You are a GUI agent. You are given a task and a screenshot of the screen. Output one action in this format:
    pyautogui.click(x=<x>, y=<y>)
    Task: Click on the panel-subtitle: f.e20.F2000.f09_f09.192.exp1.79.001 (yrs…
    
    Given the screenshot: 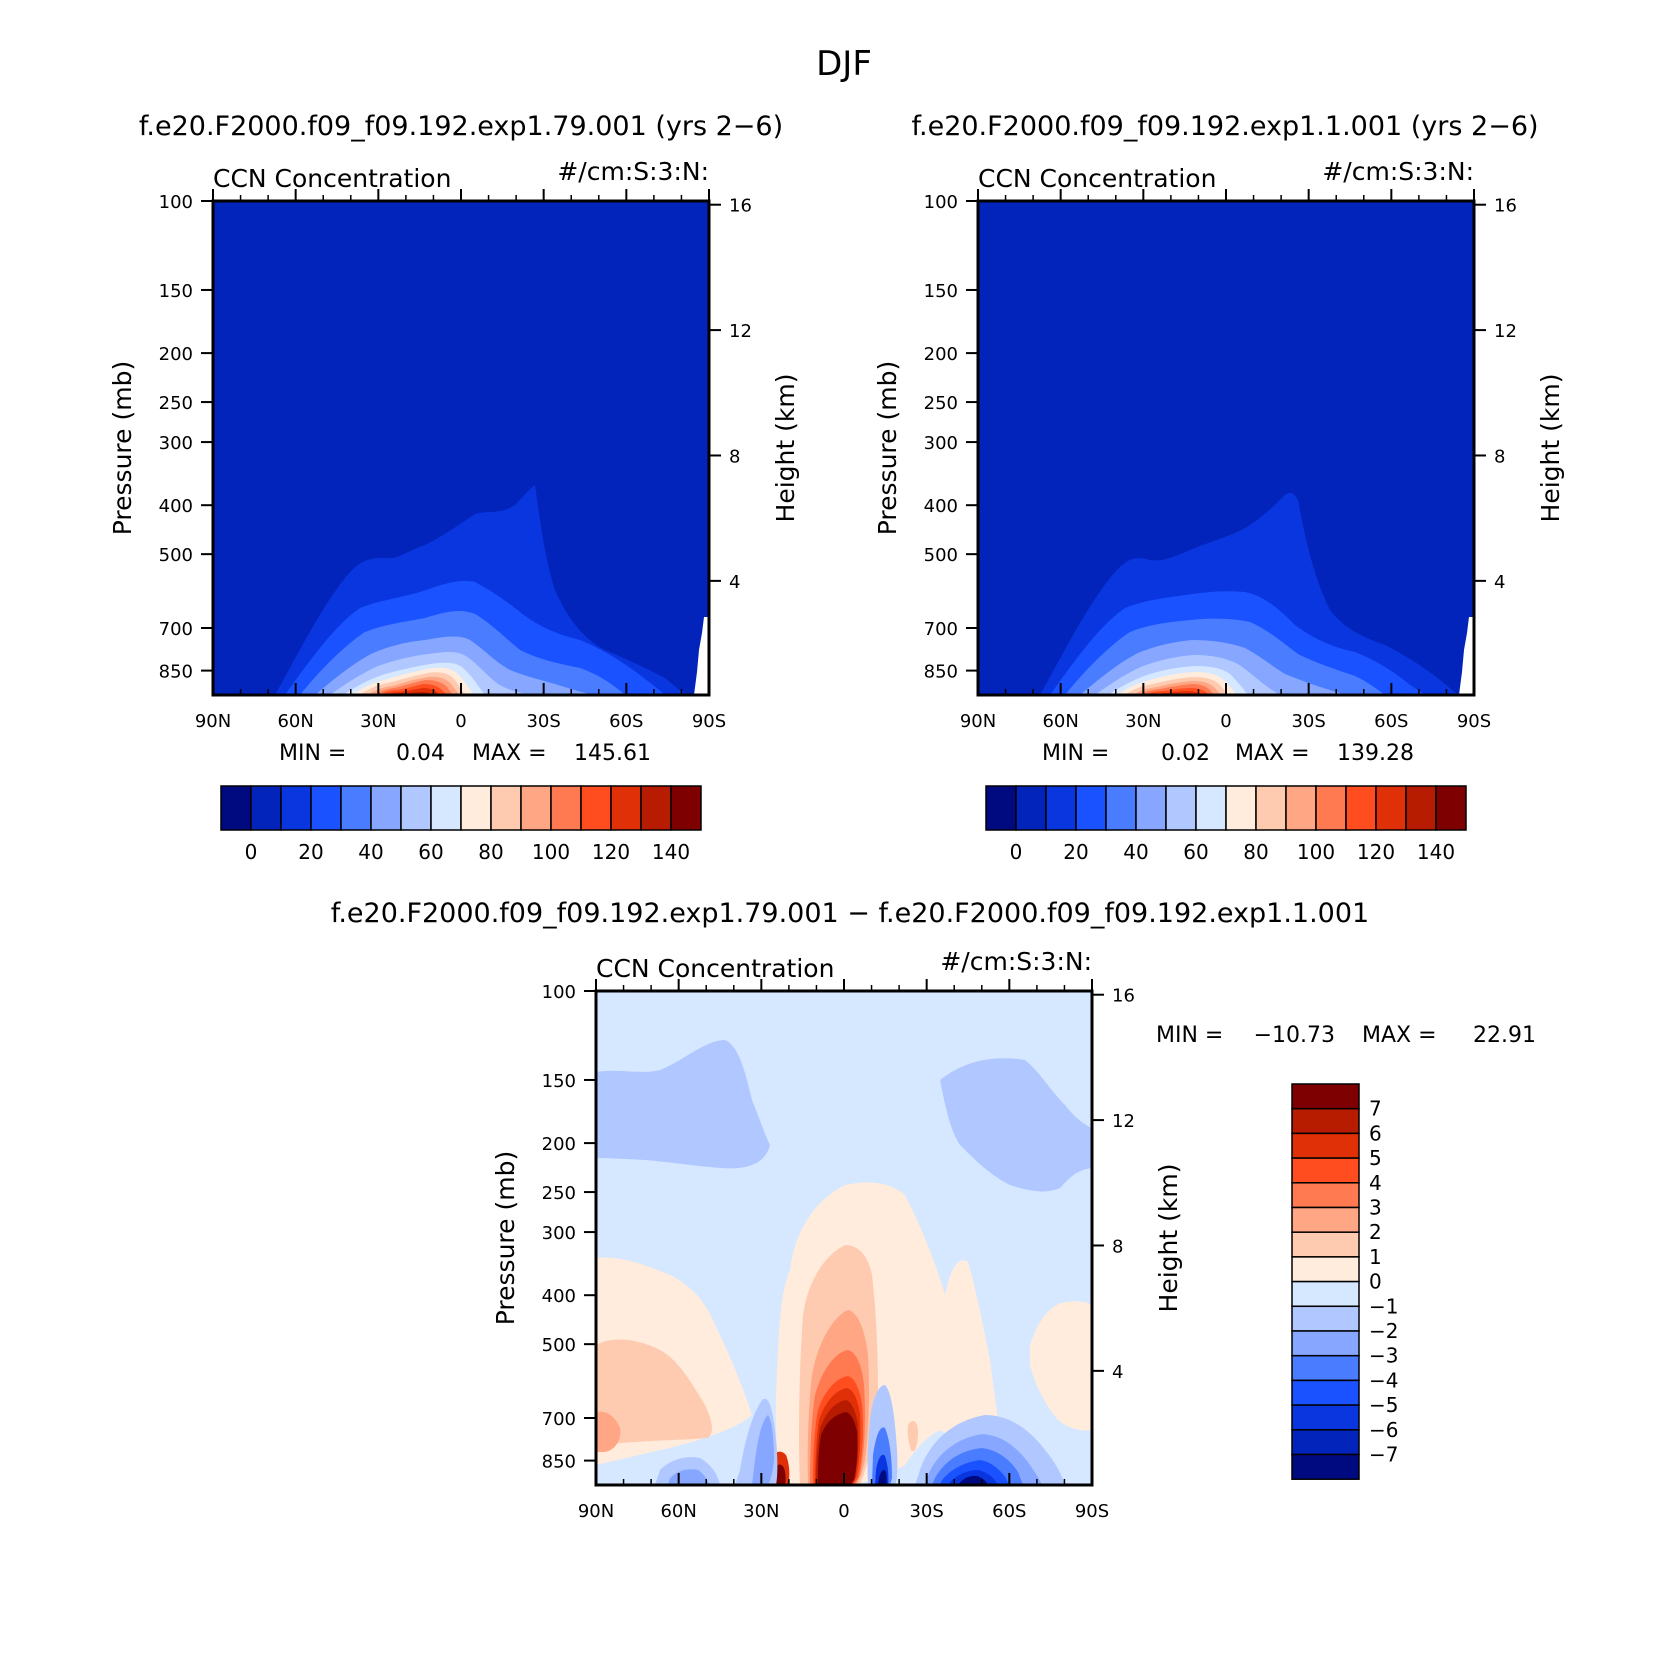 What is the action you would take?
    pyautogui.click(x=461, y=126)
    